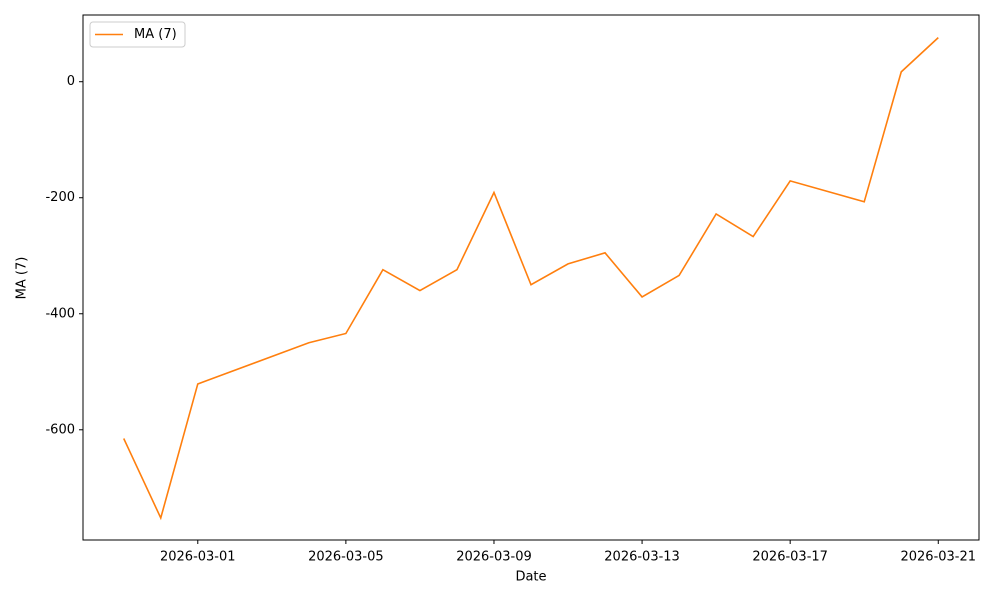 This screenshot has width=1000, height=600. I want to click on x-axis-label: Date, so click(530, 577).